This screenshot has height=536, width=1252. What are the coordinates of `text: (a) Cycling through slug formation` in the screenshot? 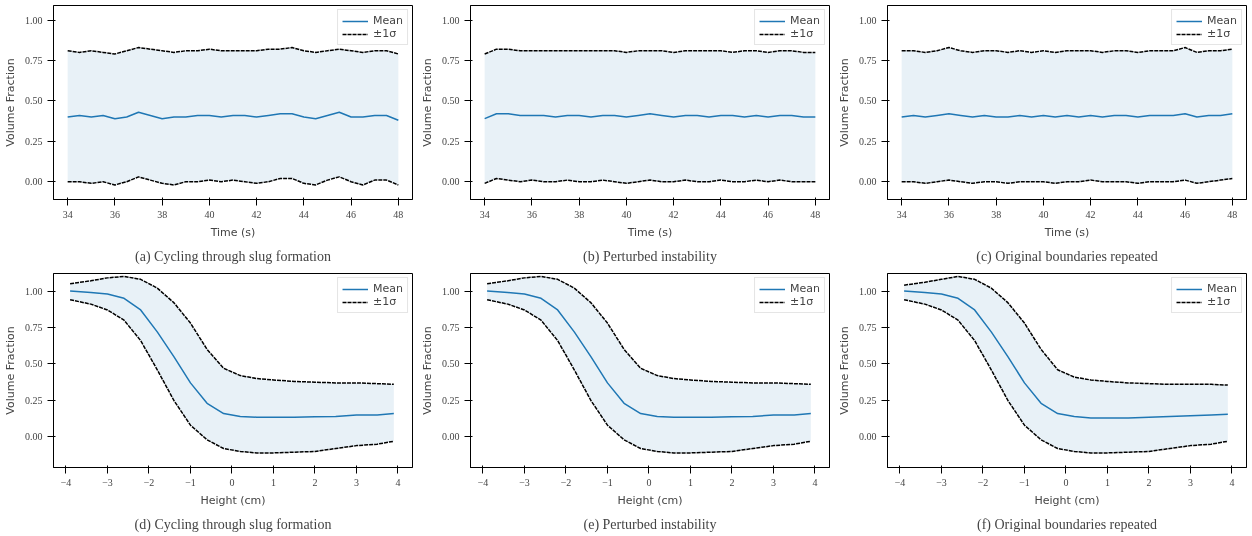 It's located at (233, 256).